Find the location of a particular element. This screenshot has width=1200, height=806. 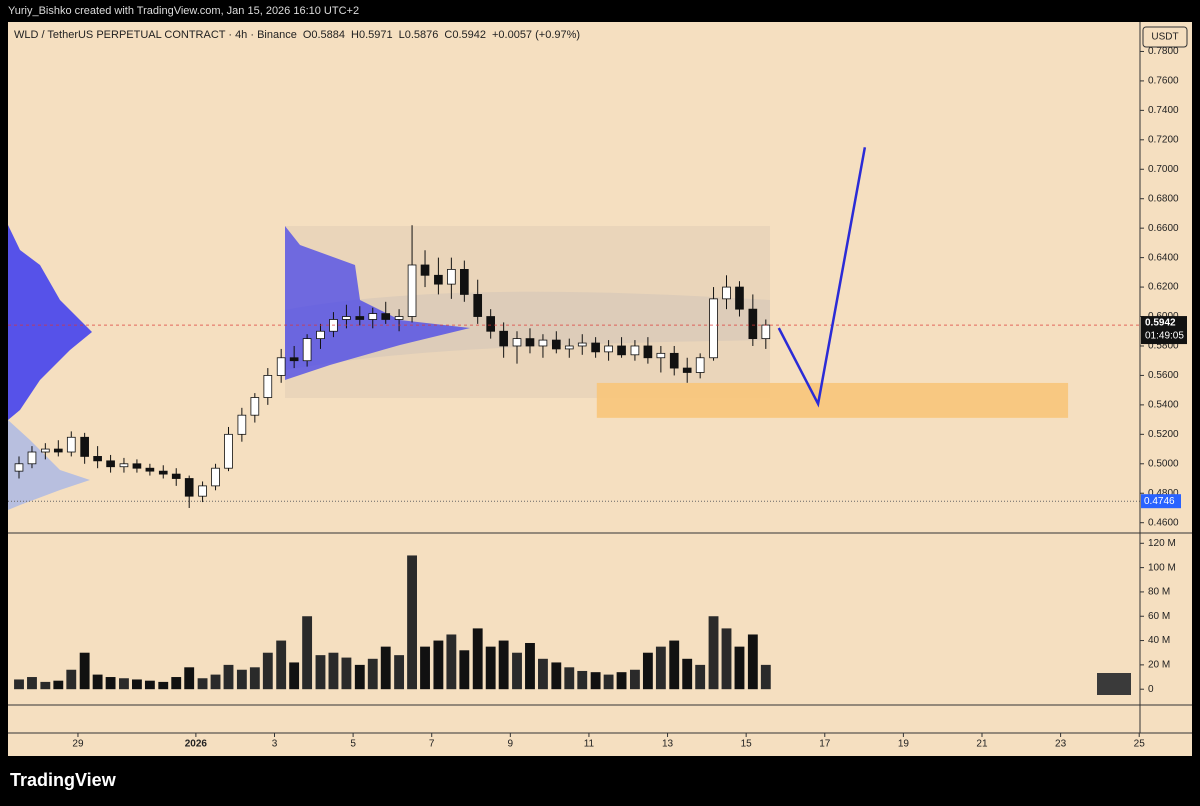

y-tick-label: 0.7600 is located at coordinates (1163, 81).